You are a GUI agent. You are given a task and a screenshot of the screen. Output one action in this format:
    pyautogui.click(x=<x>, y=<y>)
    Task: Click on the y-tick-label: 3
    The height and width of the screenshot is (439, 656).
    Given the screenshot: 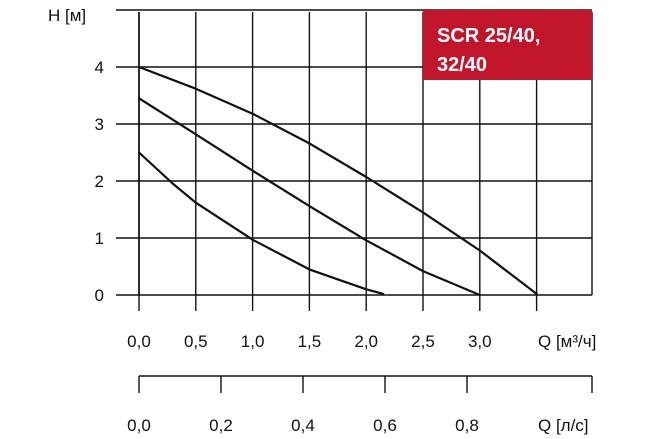 What is the action you would take?
    pyautogui.click(x=99, y=124)
    